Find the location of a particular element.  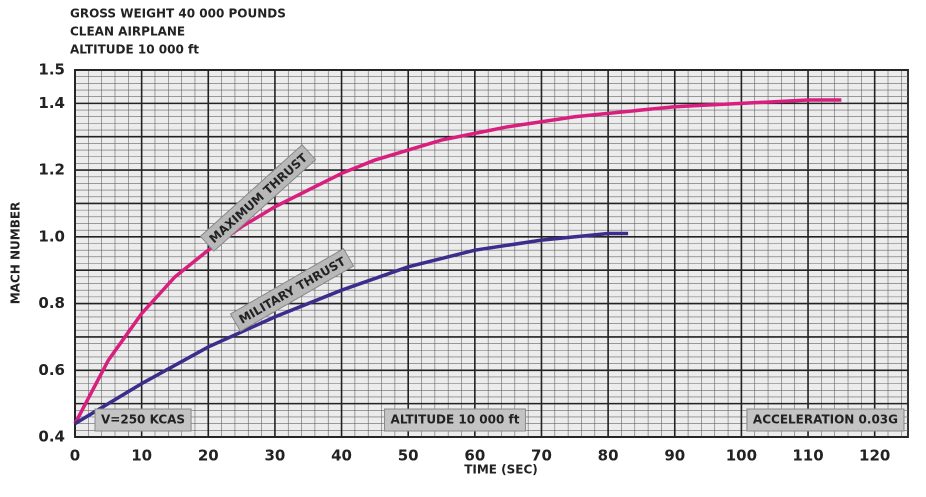

annotation: ACCELERATION 0.03G is located at coordinates (825, 420).